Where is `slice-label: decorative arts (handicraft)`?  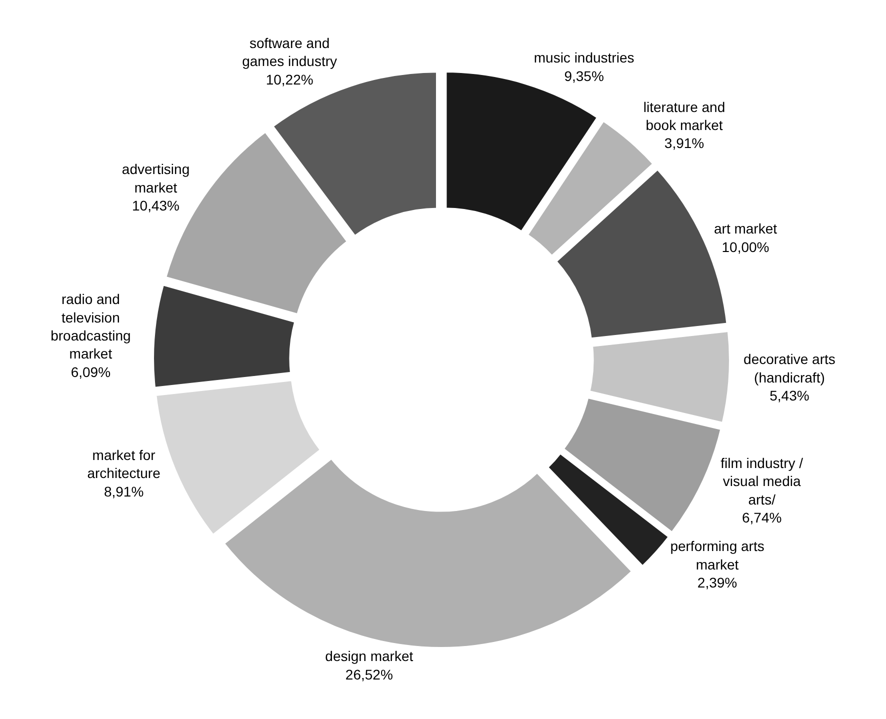
slice-label: decorative arts (handicraft) is located at coordinates (790, 368).